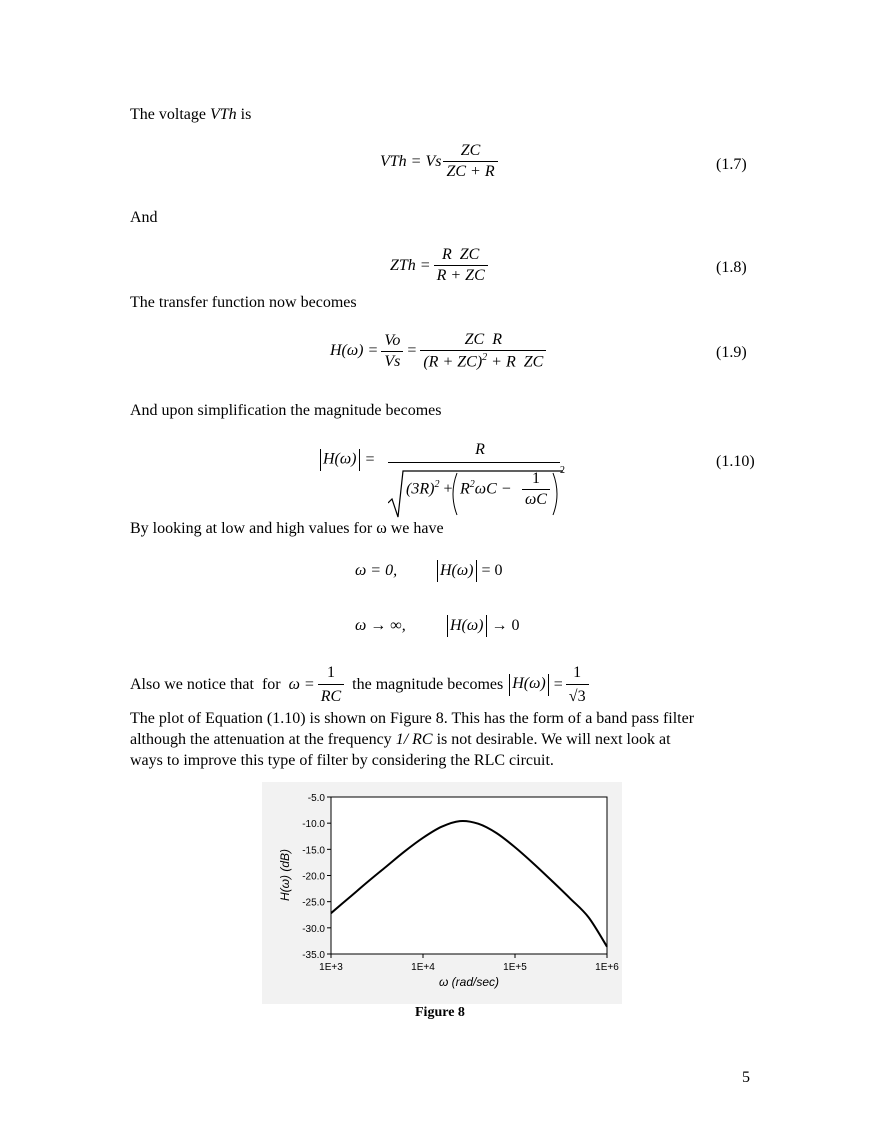 The height and width of the screenshot is (1139, 880). Describe the element at coordinates (470, 171) in the screenshot. I see `eq17-denominator: ZC + R` at that location.